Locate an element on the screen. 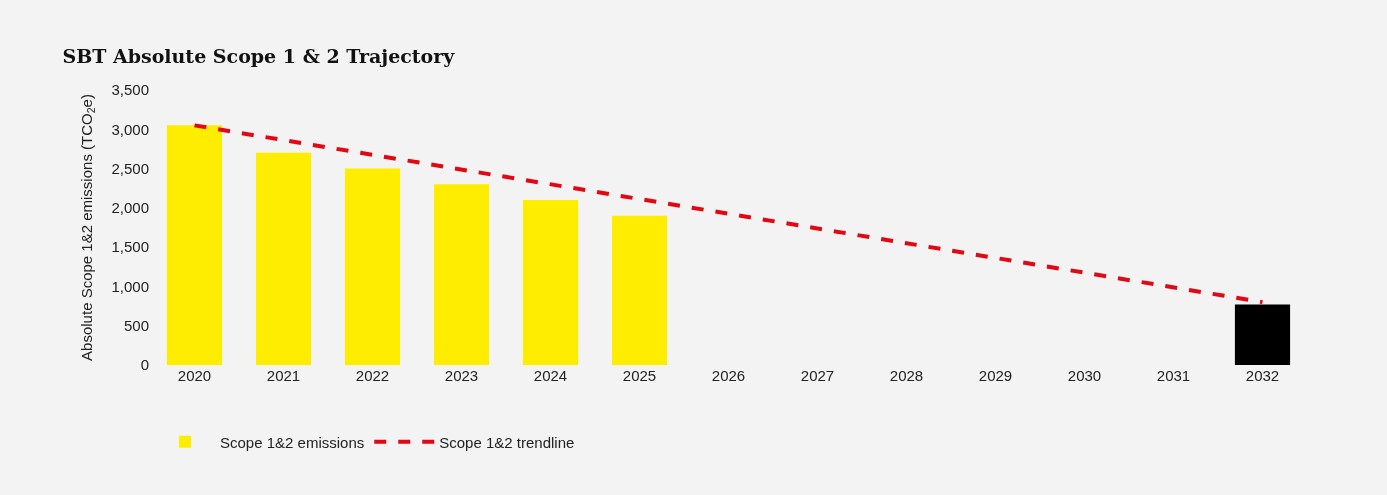 This screenshot has width=1387, height=495. x-tick-label: 2026 is located at coordinates (728, 375).